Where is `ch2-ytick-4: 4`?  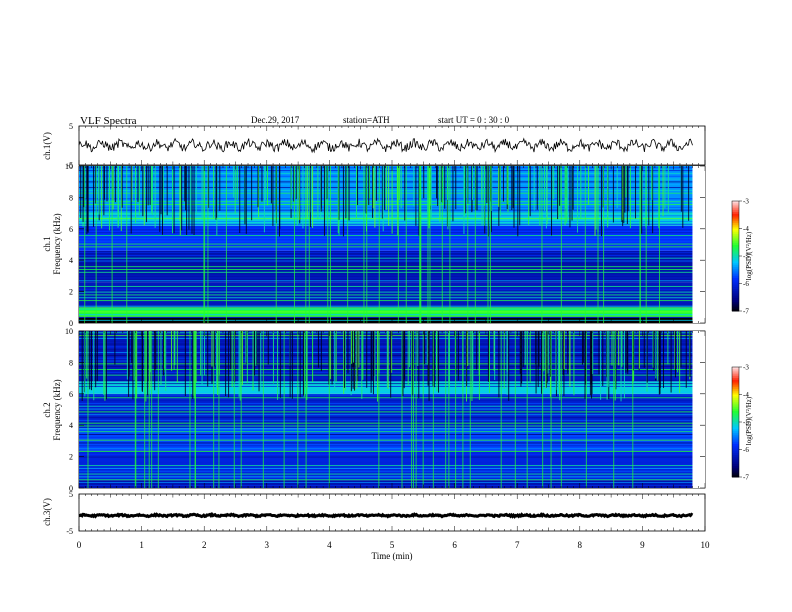
ch2-ytick-4: 4 is located at coordinates (71, 425).